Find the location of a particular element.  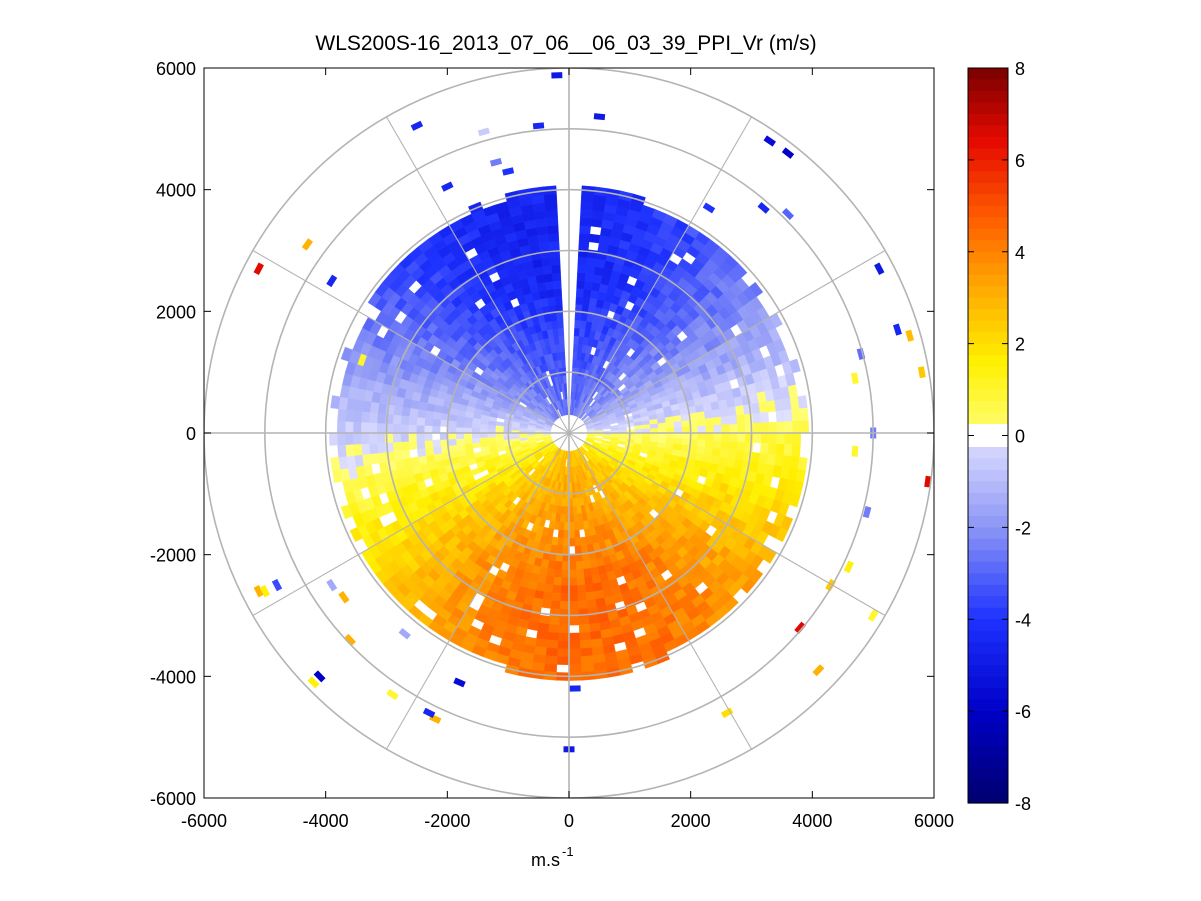

y-tick-label: 6000 is located at coordinates (176, 69).